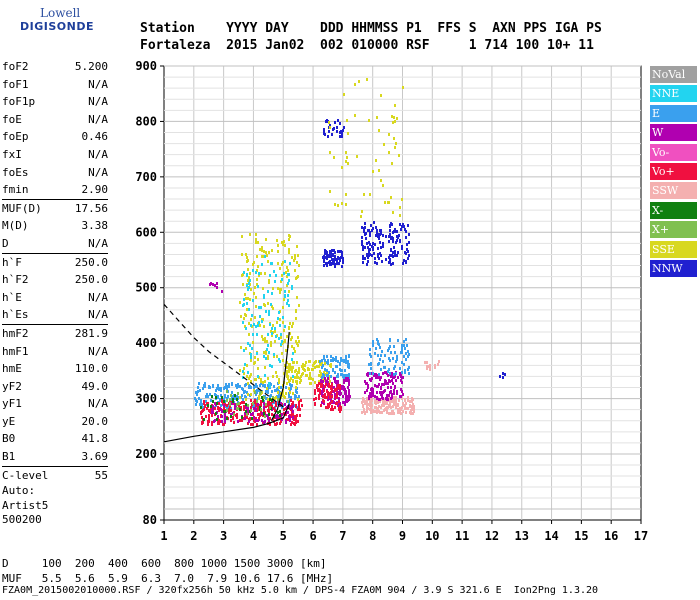 The width and height of the screenshot is (700, 600). Describe the element at coordinates (91, 262) in the screenshot. I see `param-value: 250.0` at that location.